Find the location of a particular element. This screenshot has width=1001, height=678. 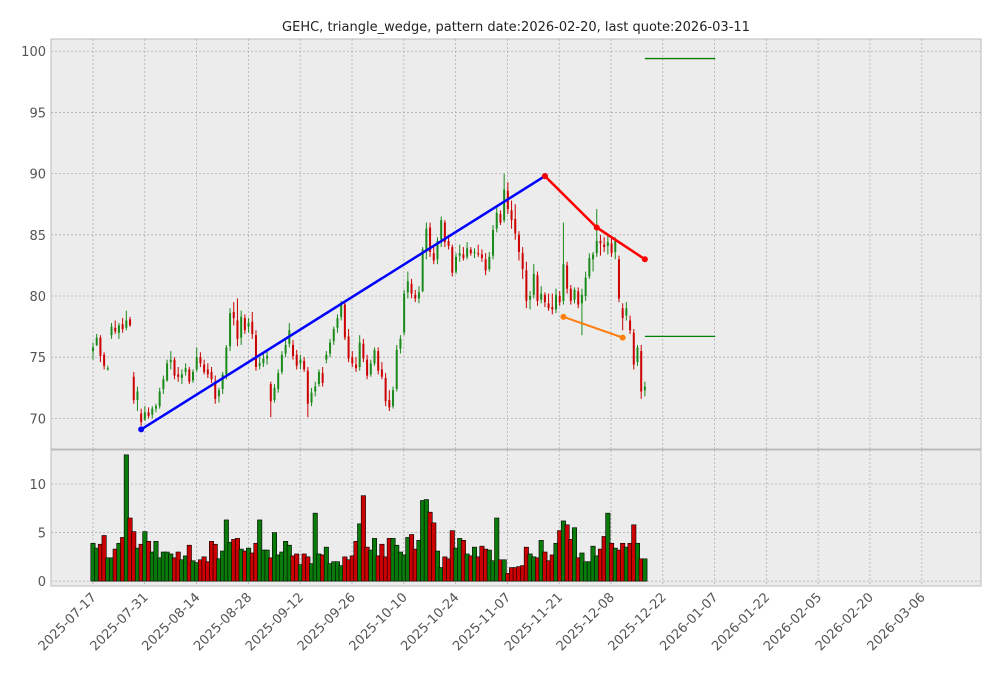

upper-trendline-point is located at coordinates (141, 429).